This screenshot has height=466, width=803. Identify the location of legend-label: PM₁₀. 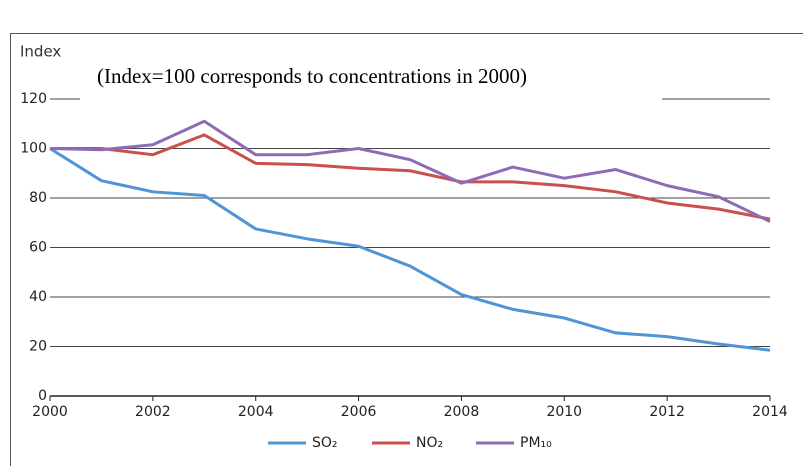
(536, 443).